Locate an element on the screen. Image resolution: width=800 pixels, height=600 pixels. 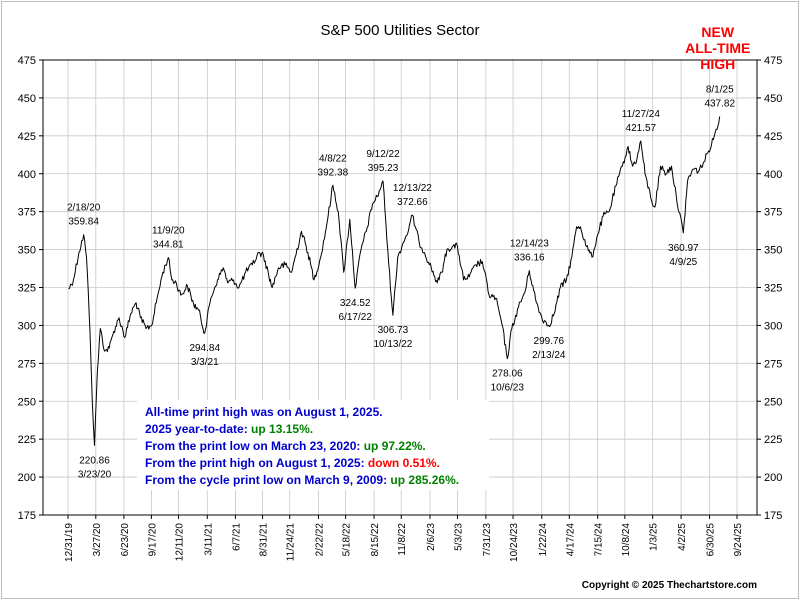
annotation-line-1: 294.84 is located at coordinates (204, 348).